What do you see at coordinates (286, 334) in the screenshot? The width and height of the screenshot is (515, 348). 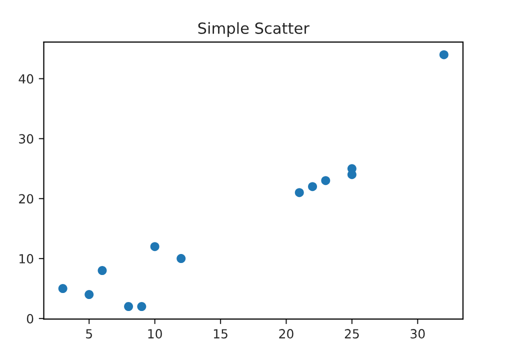 I see `x-tick-label: 20` at bounding box center [286, 334].